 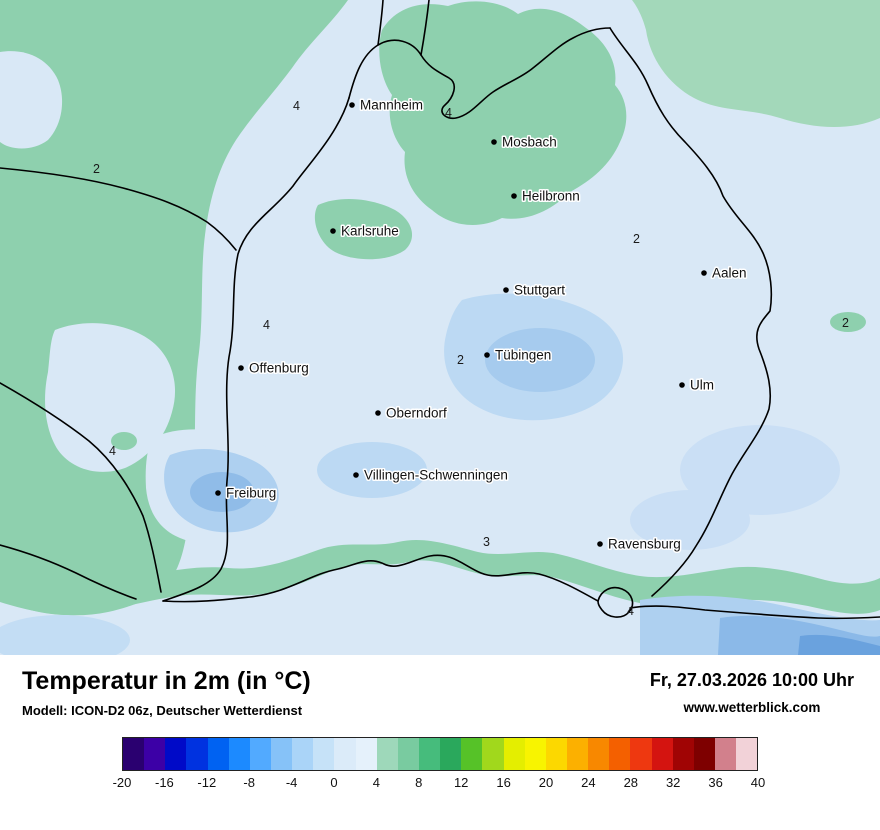 I want to click on city-marker: Stuttgart, so click(x=535, y=290).